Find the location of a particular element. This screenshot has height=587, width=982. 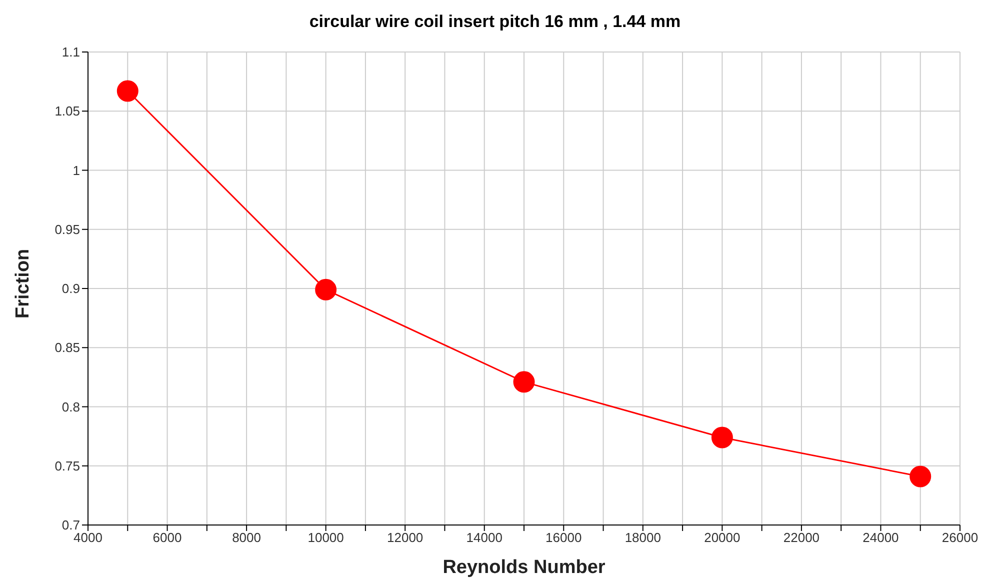

chart-title: circular wire coil insert pitch 16 mm , 1.44 mm is located at coordinates (495, 22).